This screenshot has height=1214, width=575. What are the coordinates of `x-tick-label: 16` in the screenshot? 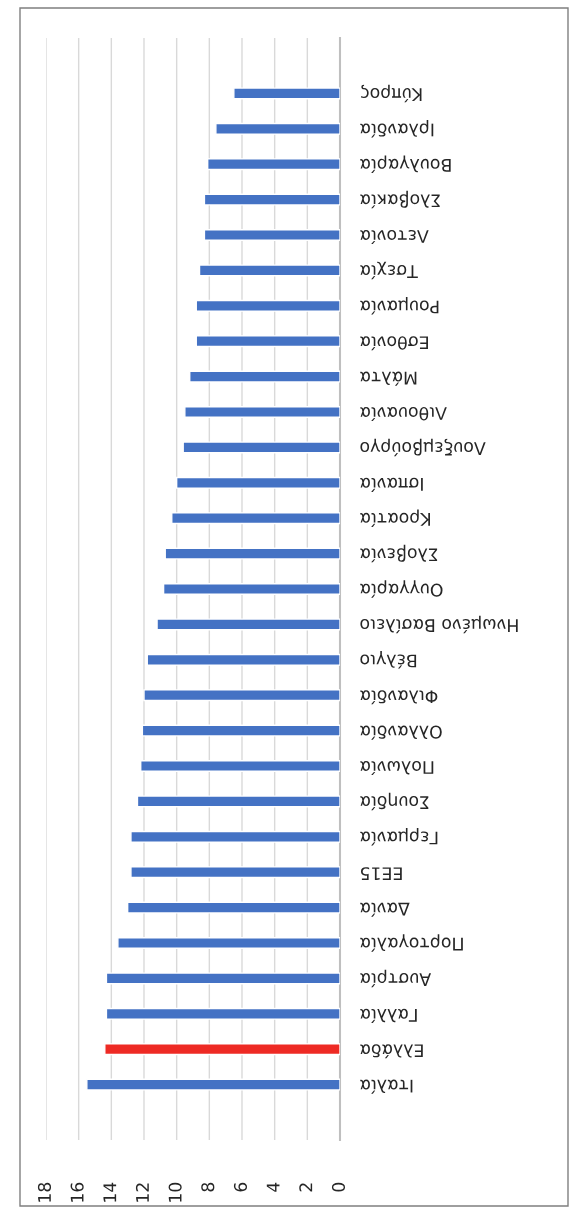 It's located at (77, 1192).